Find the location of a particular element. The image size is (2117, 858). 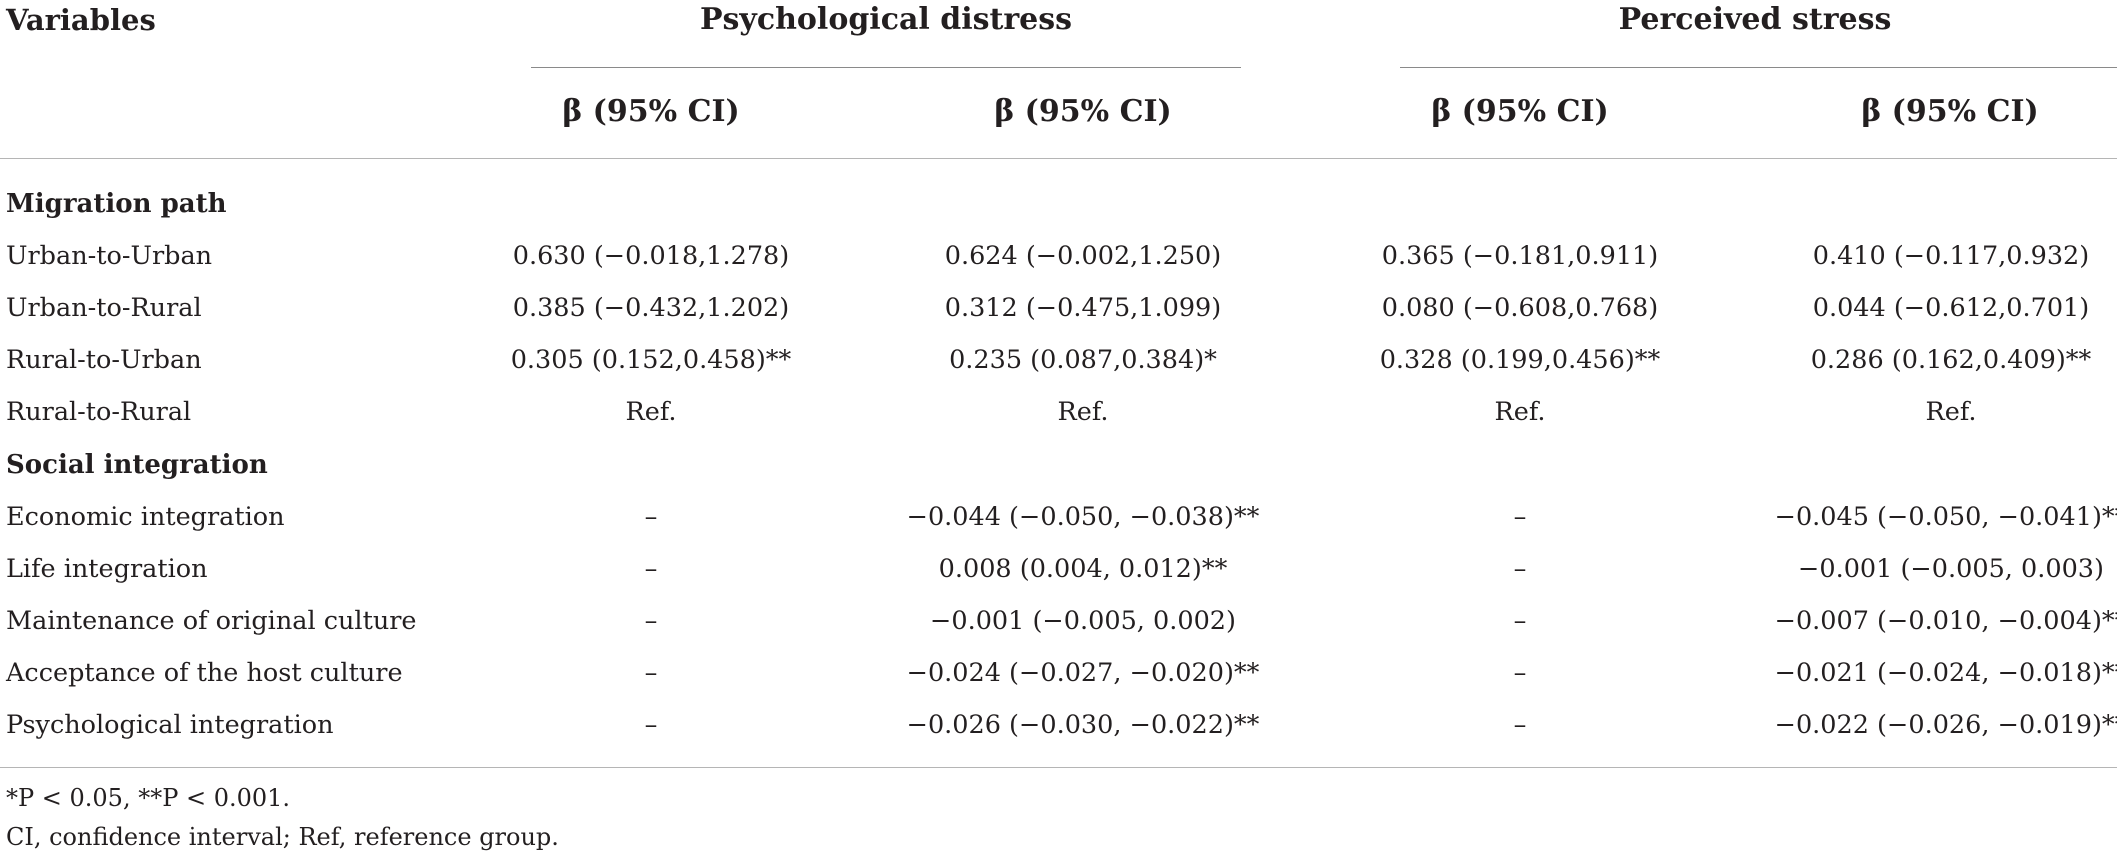

table-cell: 0.305 (0.152,0.458)** is located at coordinates (651, 360).